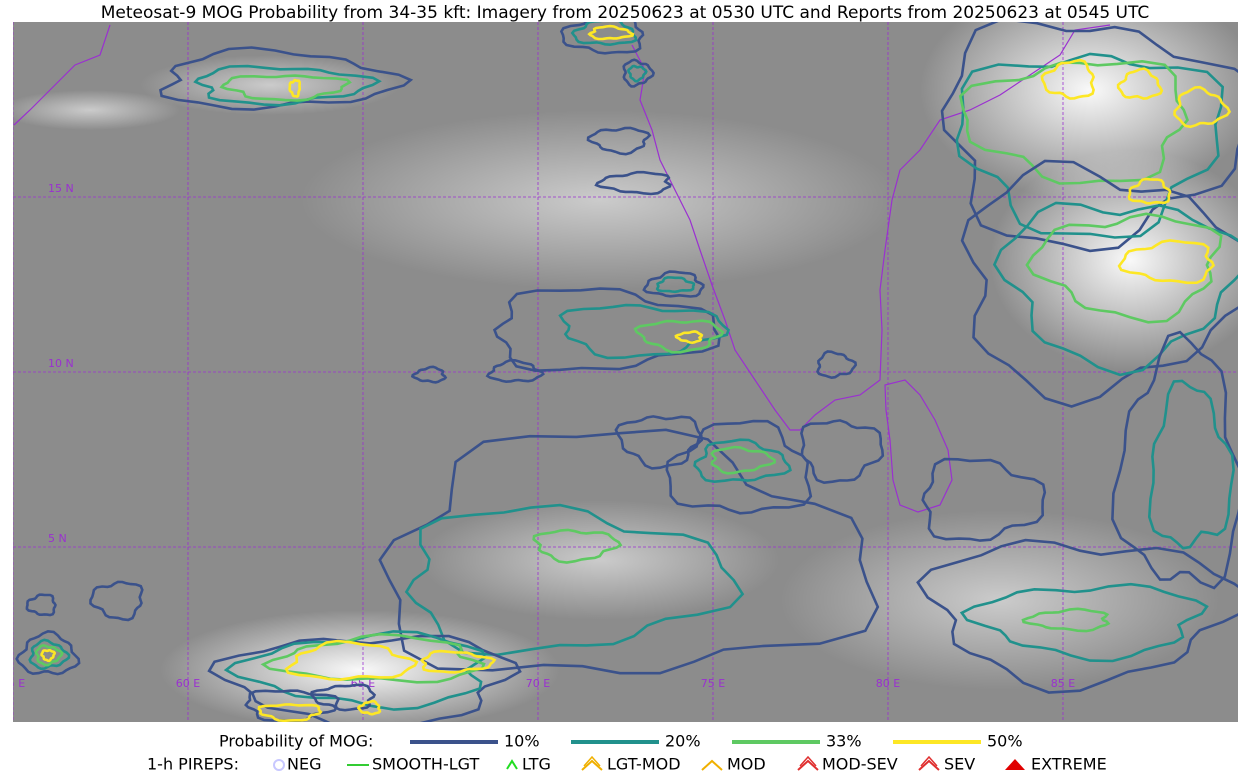 Image resolution: width=1250 pixels, height=782 pixels. What do you see at coordinates (746, 764) in the screenshot?
I see `pirep-label: MOD` at bounding box center [746, 764].